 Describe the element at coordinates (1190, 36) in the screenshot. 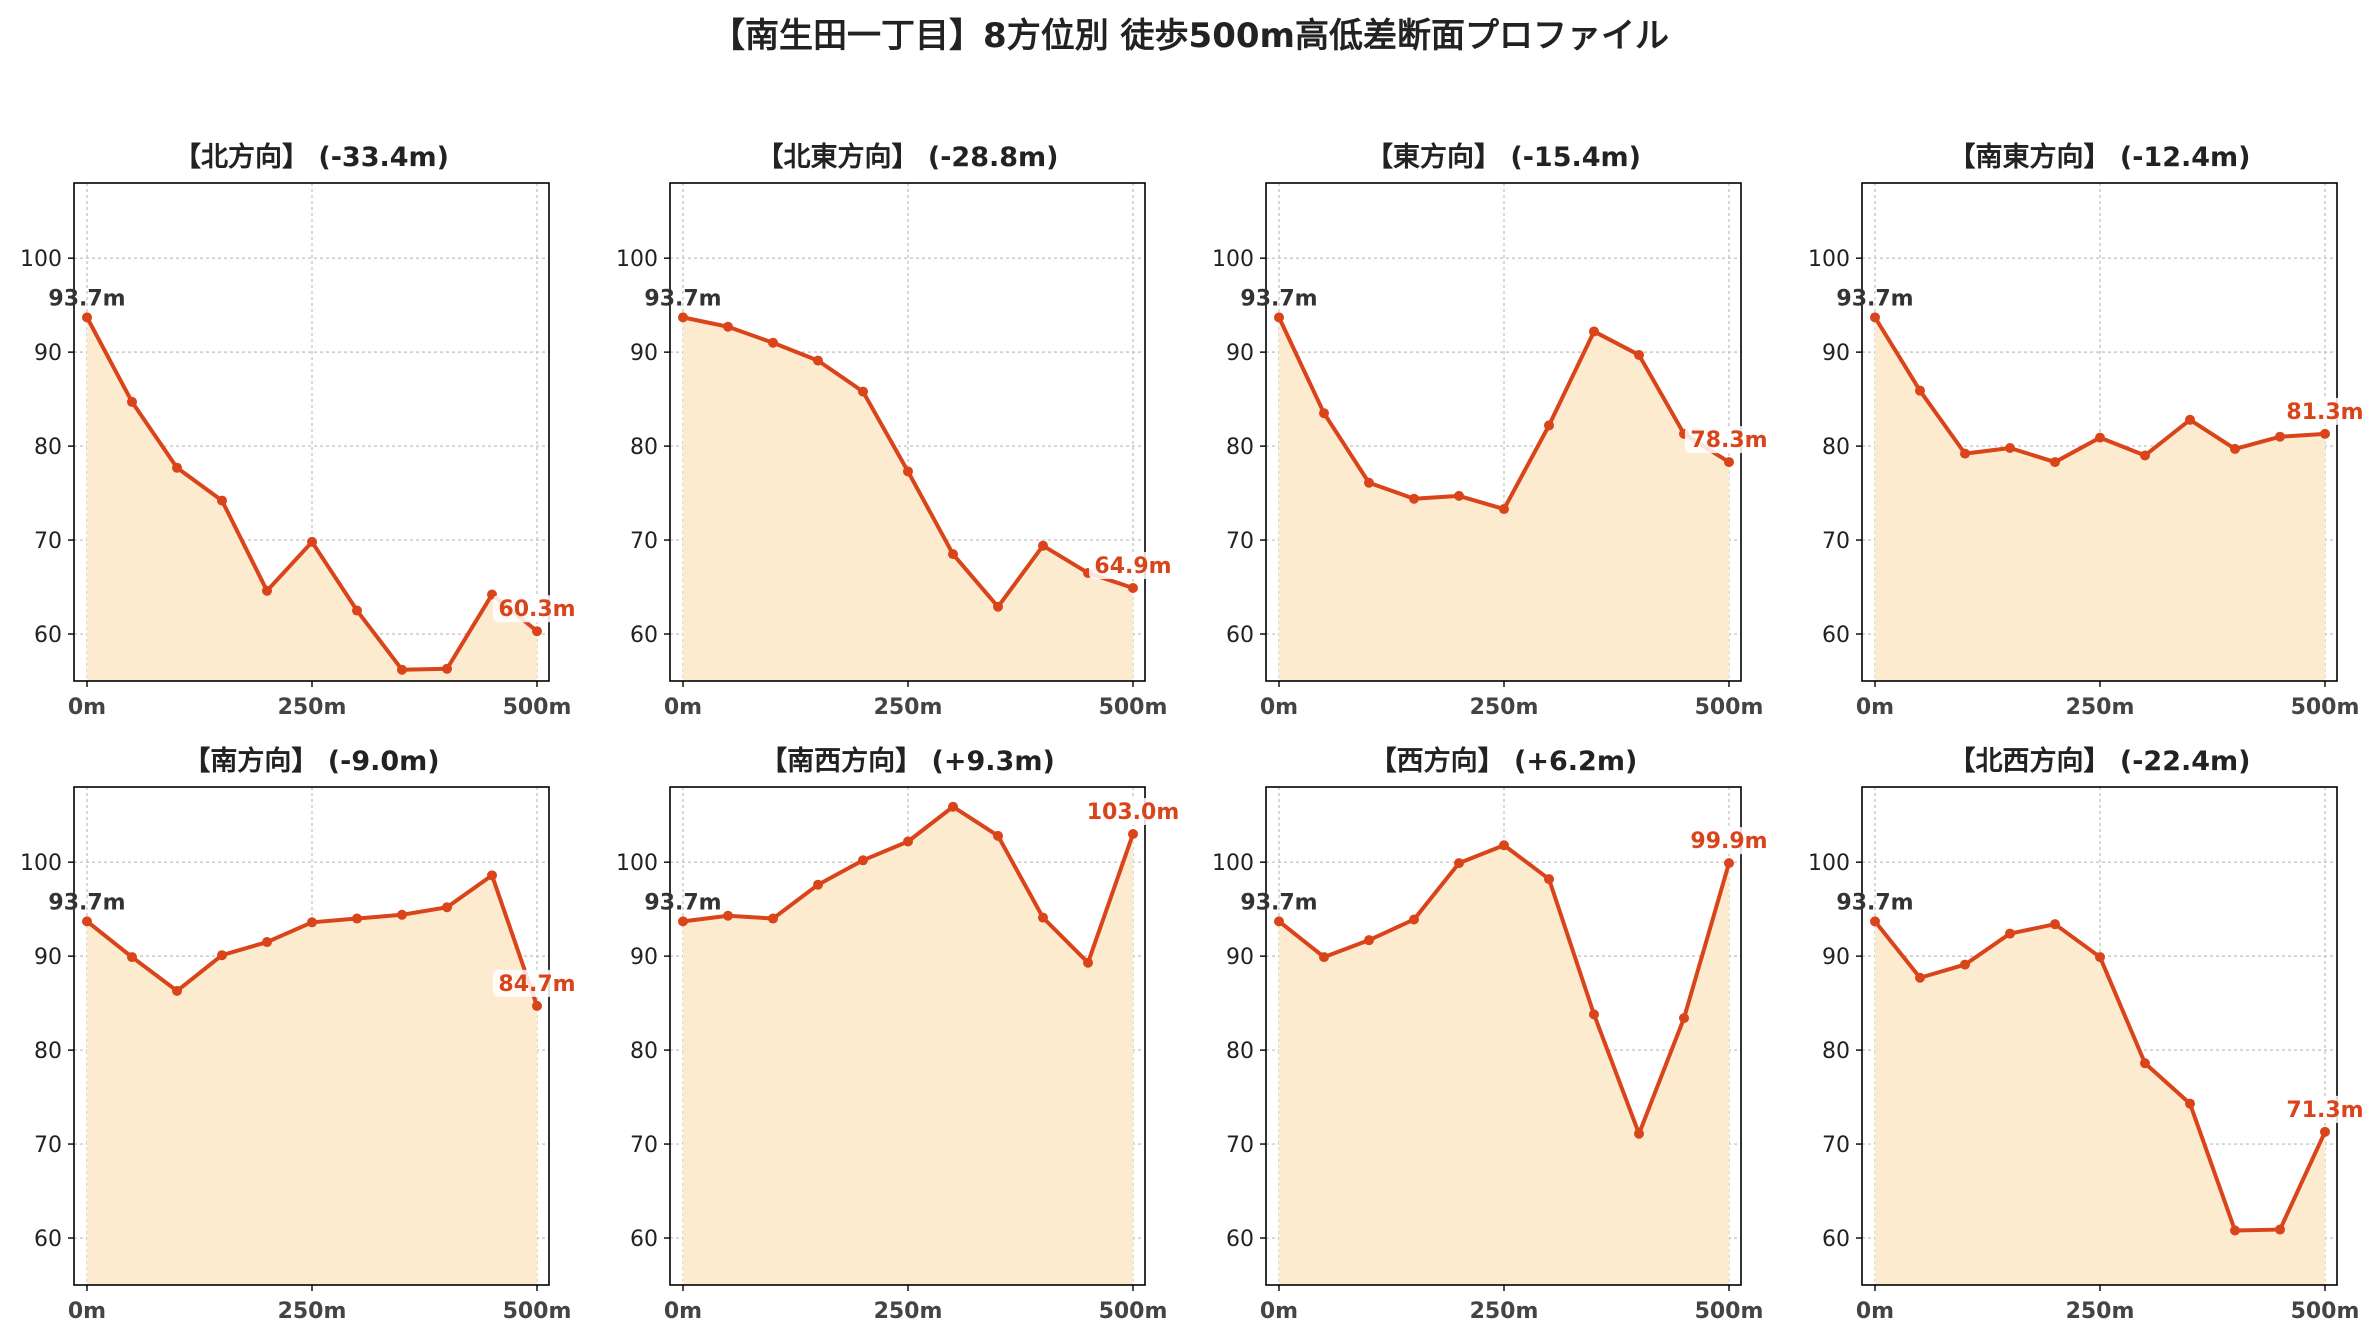

I see `figure-title: 【南生田一丁目】8方位別 徒歩500m高低差断面プロファイル` at that location.